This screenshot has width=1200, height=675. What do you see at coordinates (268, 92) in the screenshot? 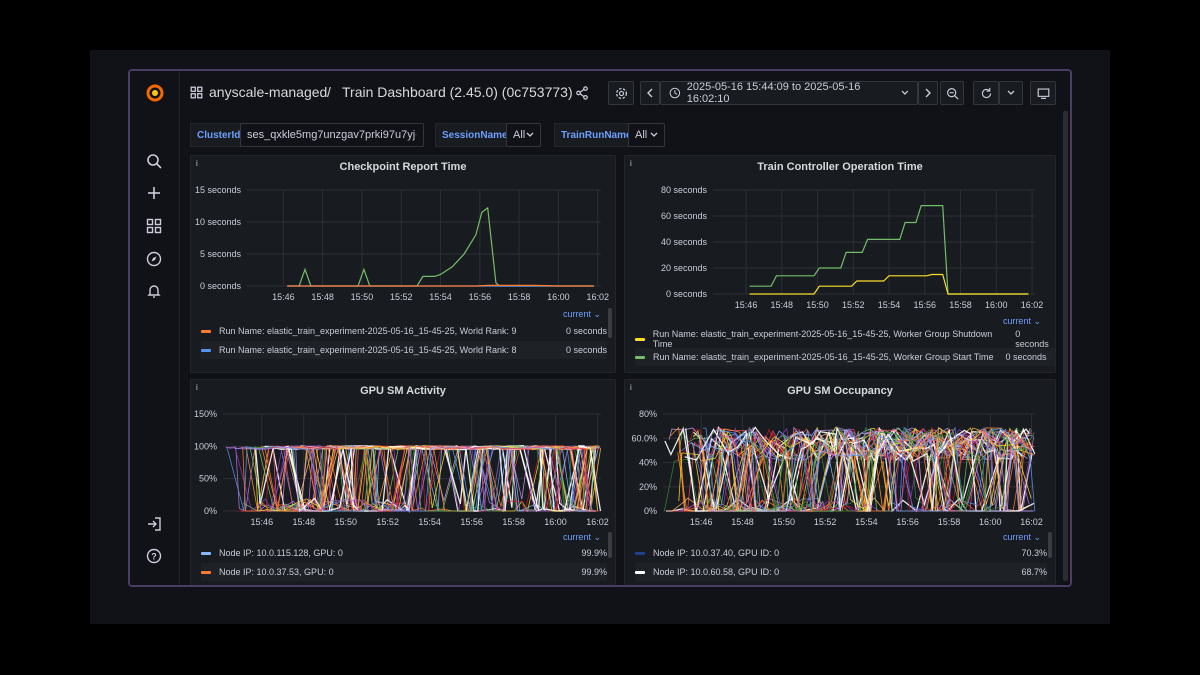
I see `breadcrumb-org: anyscale-managed` at bounding box center [268, 92].